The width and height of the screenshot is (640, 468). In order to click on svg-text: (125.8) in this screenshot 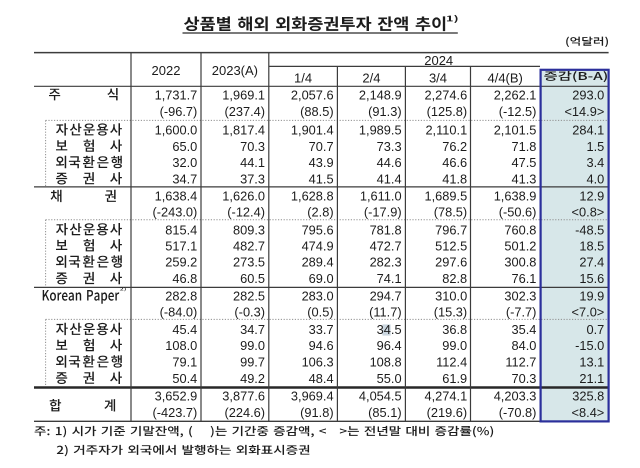, I will do `click(447, 111)`.